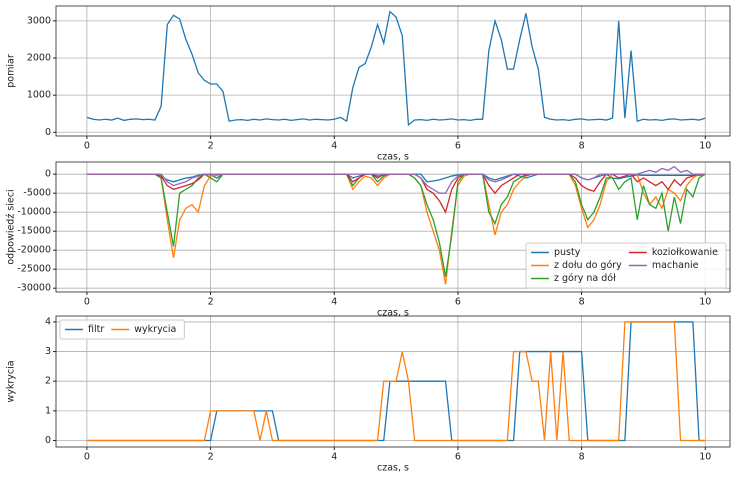 This screenshot has height=477, width=740. Describe the element at coordinates (588, 265) in the screenshot. I see `legend-label: z dołu do góry` at that location.